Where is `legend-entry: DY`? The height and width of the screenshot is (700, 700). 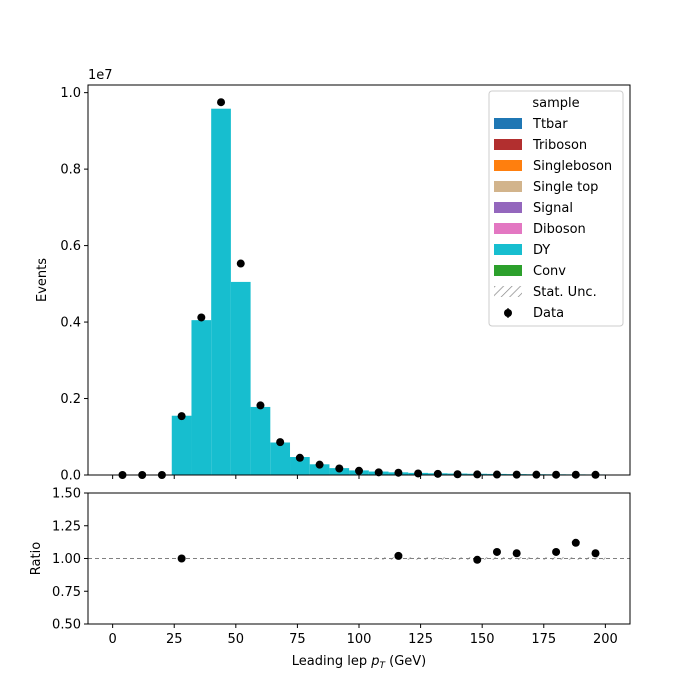 legend-entry: DY is located at coordinates (522, 250).